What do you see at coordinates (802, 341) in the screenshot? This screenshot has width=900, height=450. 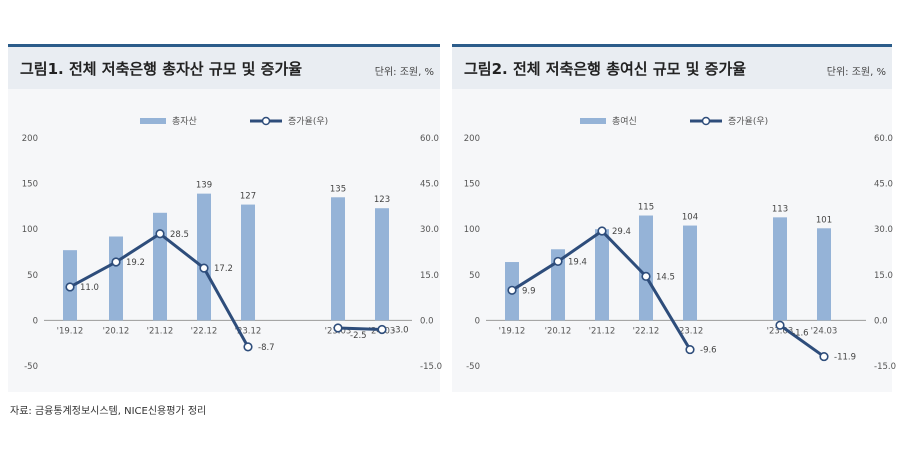 I see `growth-line` at bounding box center [802, 341].